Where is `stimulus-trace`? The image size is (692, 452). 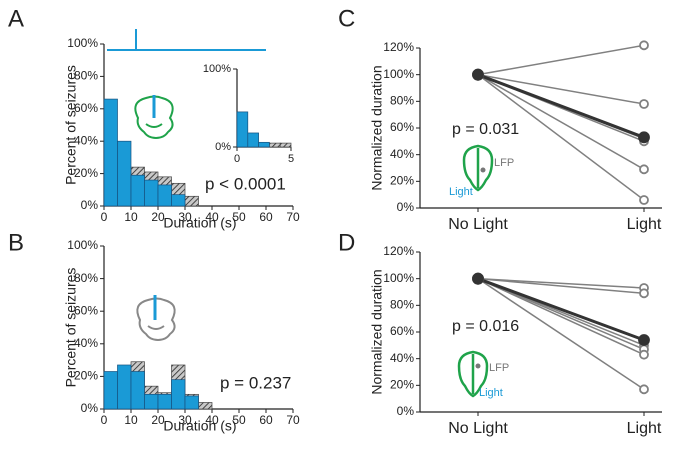
stimulus-trace is located at coordinates (186, 40).